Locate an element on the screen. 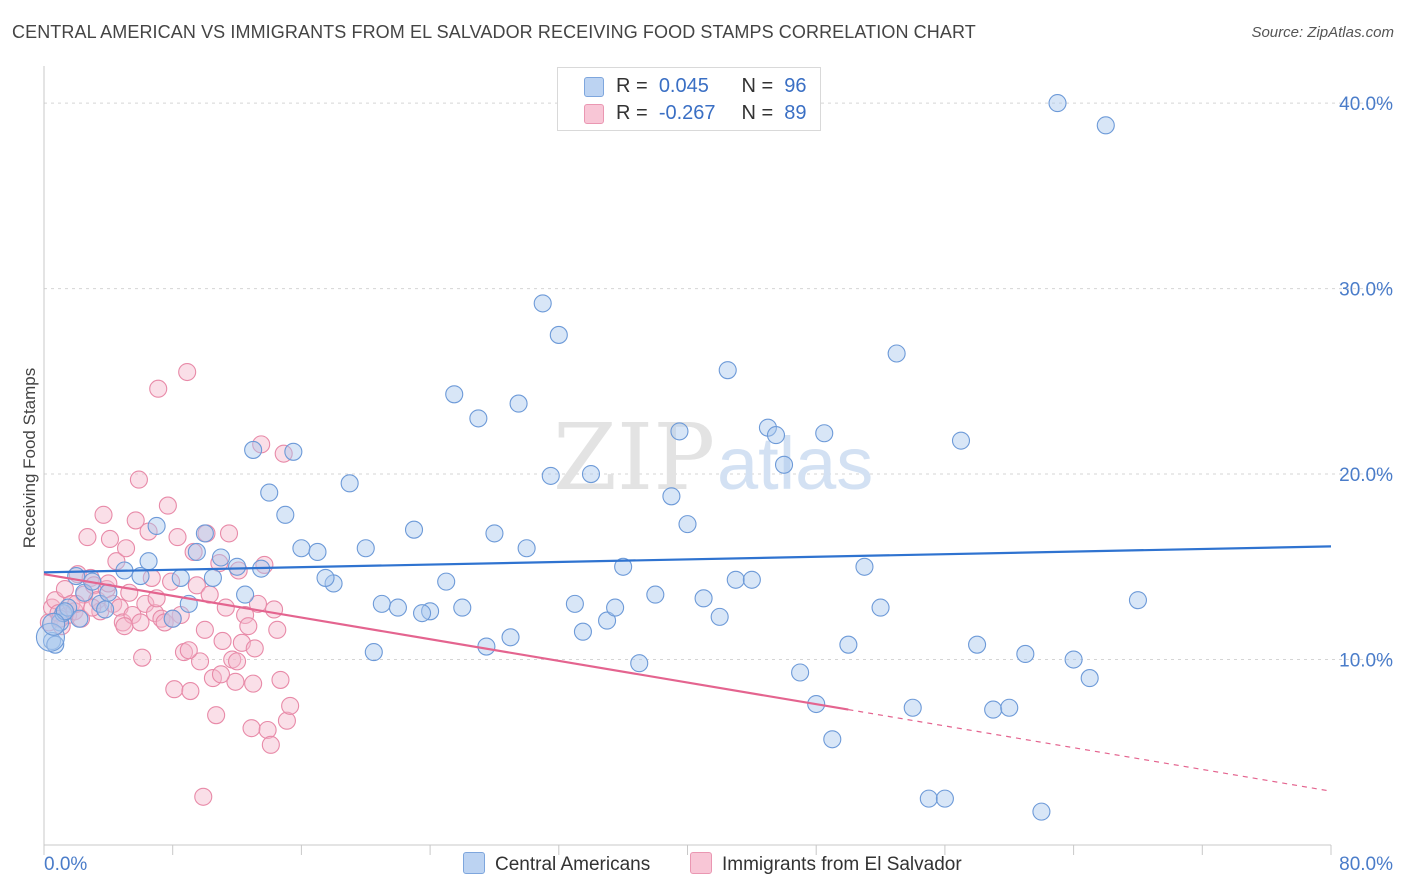  legend-r-label: R = is located at coordinates (632, 113).